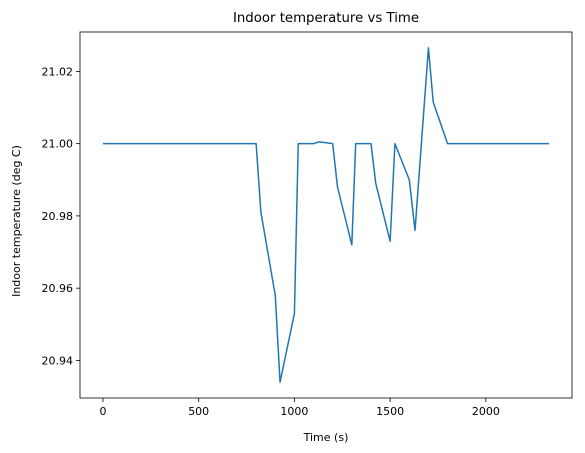  What do you see at coordinates (58, 144) in the screenshot?
I see `y-tick-label-3: 21.00` at bounding box center [58, 144].